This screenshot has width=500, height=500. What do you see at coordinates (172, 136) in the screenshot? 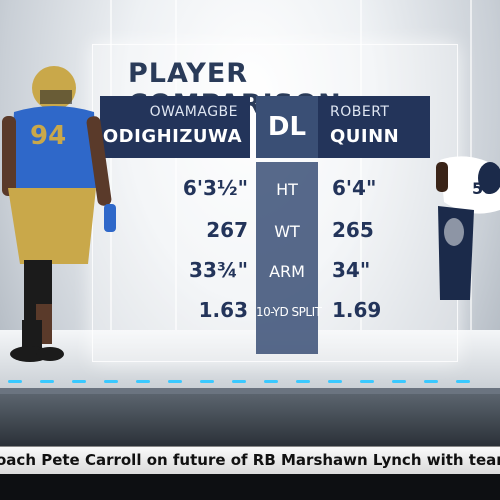
I see `player-left-last-name: ODIGHIZUWA` at bounding box center [172, 136].